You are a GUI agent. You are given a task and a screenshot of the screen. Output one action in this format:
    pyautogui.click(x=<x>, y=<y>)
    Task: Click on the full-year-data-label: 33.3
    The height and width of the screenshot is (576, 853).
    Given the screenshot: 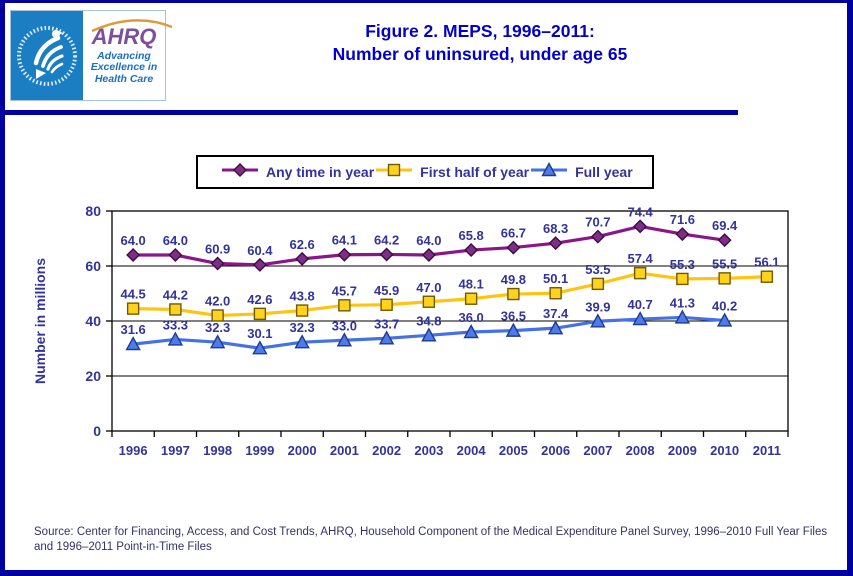 What is the action you would take?
    pyautogui.click(x=175, y=324)
    